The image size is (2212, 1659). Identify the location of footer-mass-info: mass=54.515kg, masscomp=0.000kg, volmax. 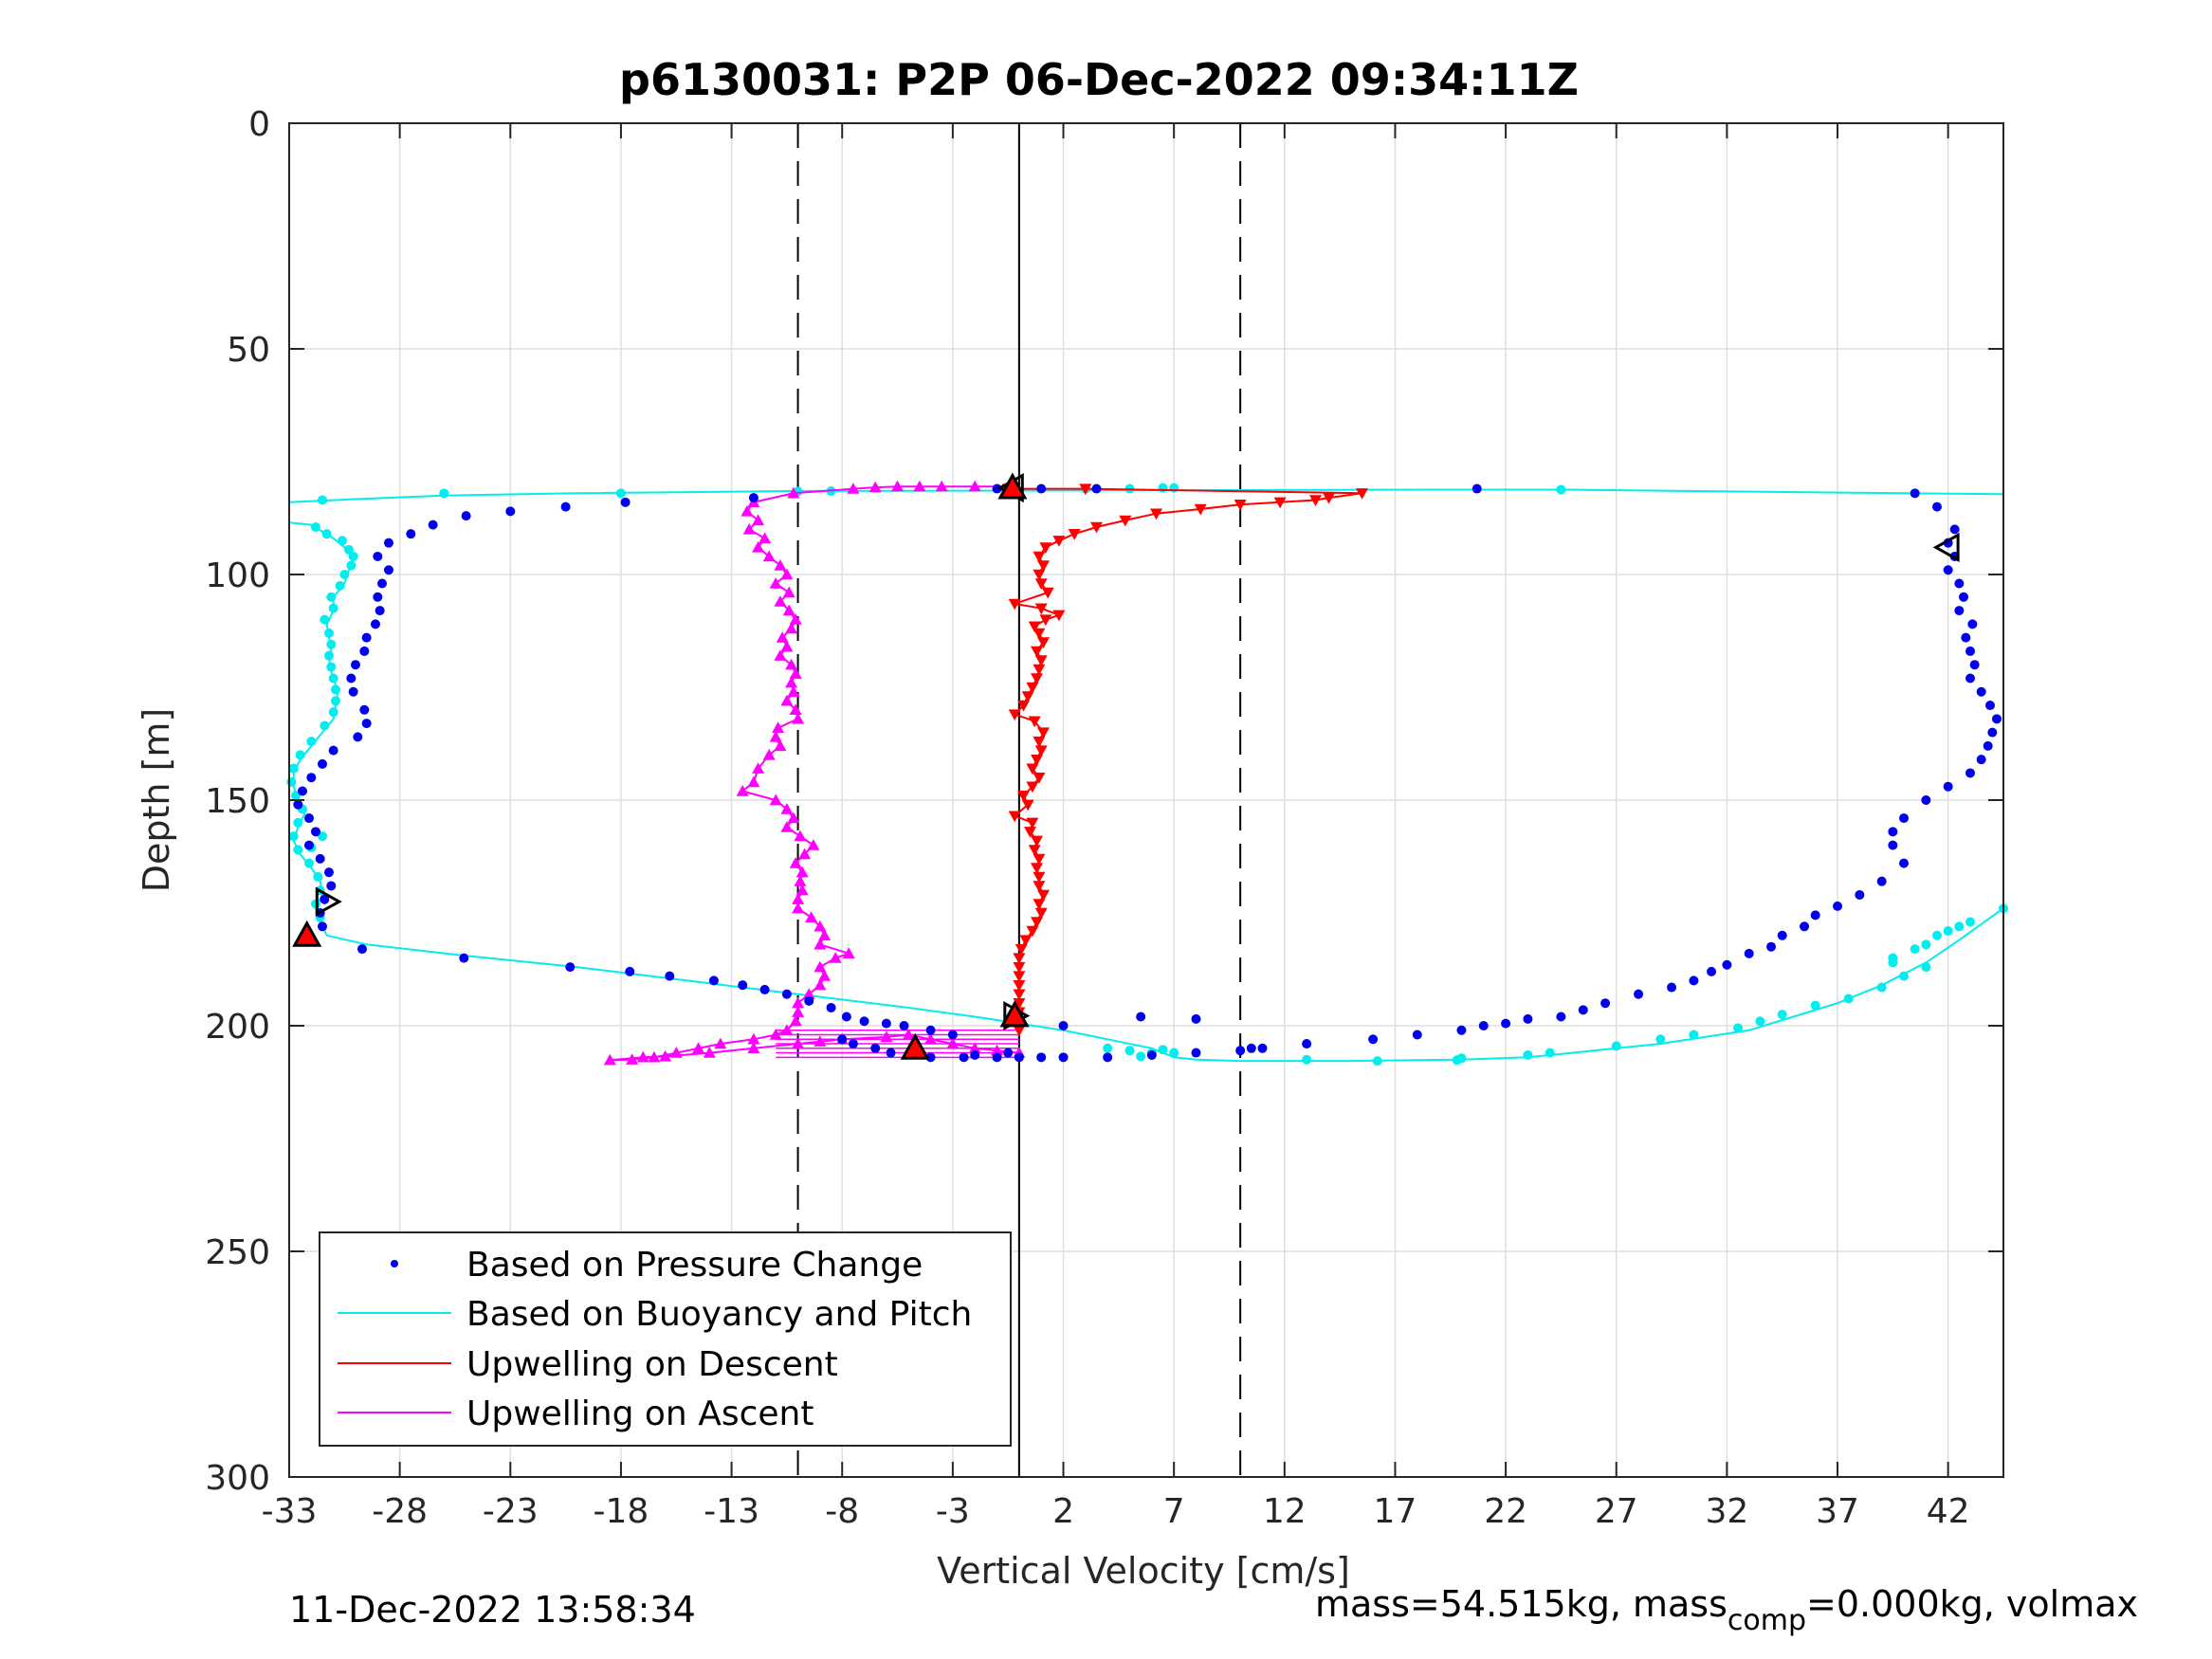
(1726, 1610).